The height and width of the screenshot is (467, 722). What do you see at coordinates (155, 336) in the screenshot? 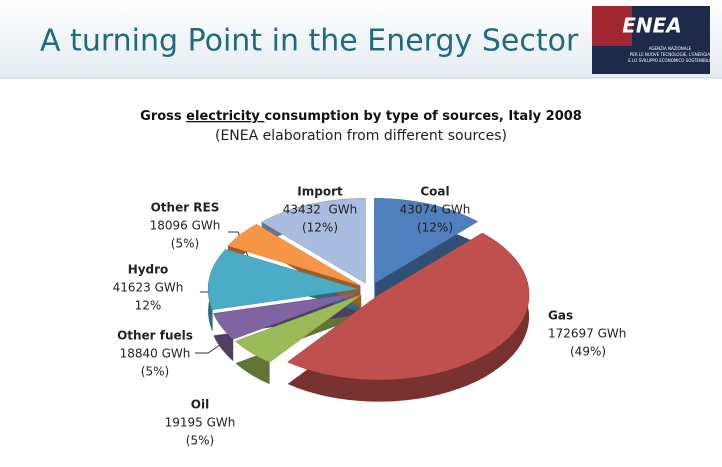
I see `slice-name: Other fuels` at bounding box center [155, 336].